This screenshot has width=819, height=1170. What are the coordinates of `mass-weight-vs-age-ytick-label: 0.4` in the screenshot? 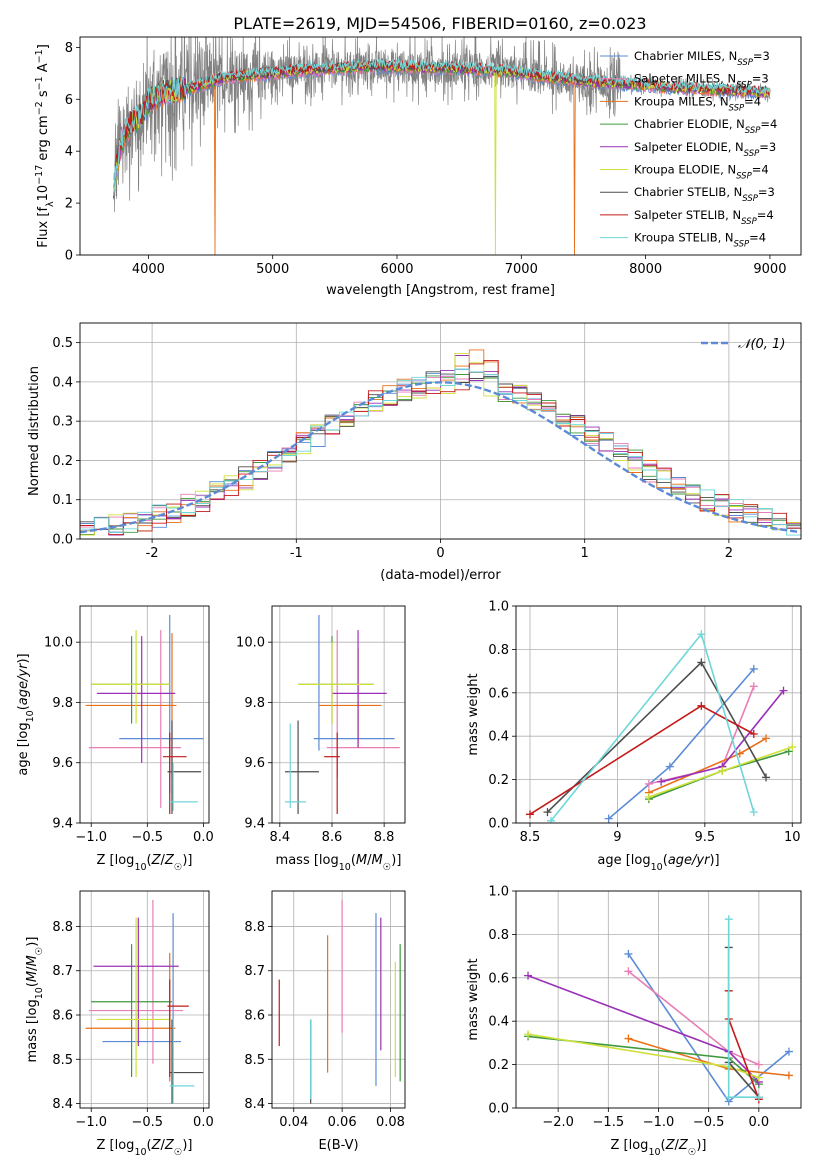 It's located at (498, 737).